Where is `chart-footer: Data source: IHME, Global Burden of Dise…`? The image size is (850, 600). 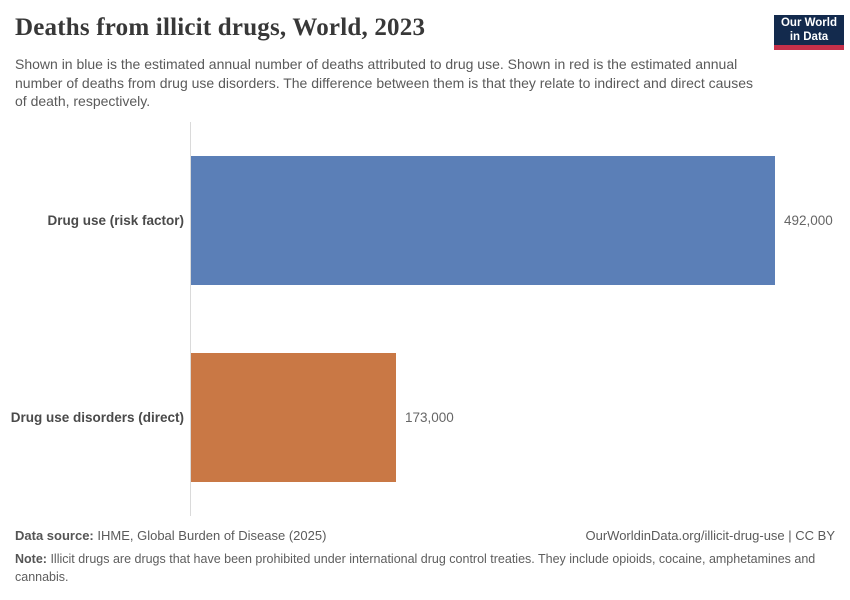
chart-footer: Data source: IHME, Global Burden of Dise… is located at coordinates (425, 557).